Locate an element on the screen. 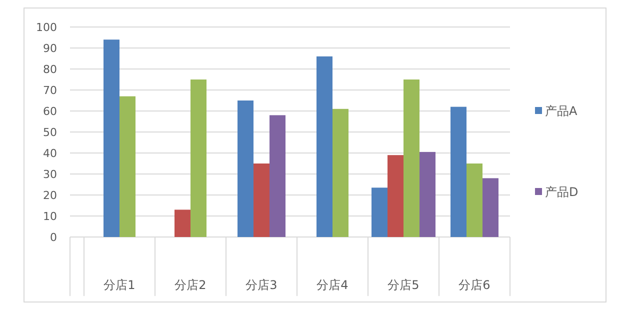  x-tick-label: 分店6 is located at coordinates (474, 285).